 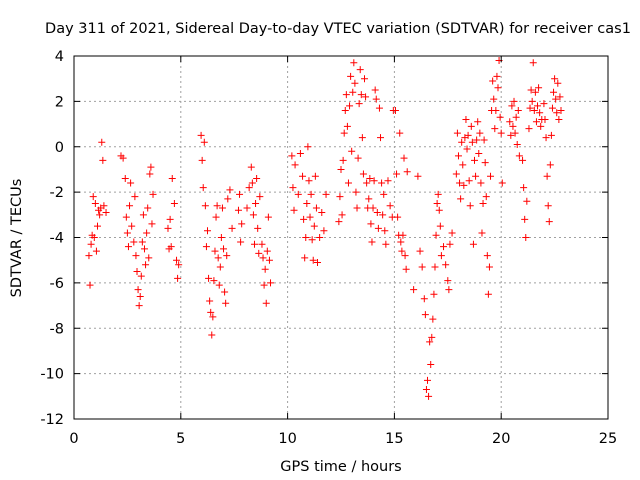 I want to click on y-tick-label: -8, so click(x=57, y=329).